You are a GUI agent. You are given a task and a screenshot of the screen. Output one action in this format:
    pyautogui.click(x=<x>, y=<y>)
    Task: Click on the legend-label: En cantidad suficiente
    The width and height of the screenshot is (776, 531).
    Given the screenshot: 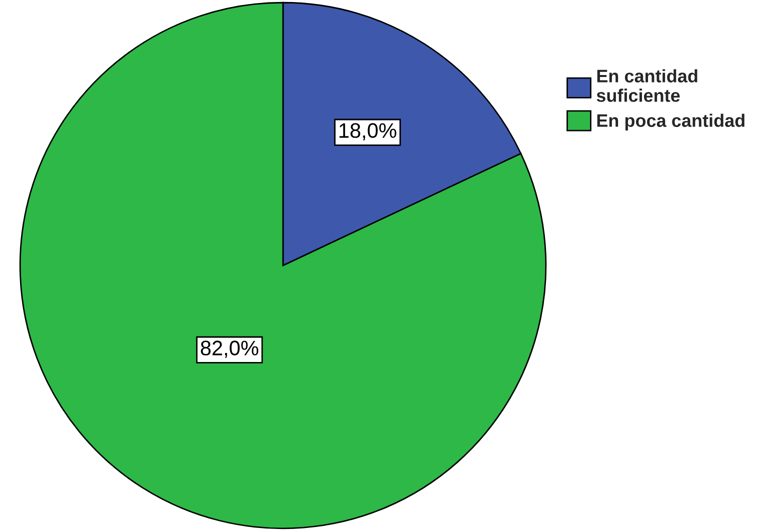 What is the action you would take?
    pyautogui.click(x=647, y=85)
    